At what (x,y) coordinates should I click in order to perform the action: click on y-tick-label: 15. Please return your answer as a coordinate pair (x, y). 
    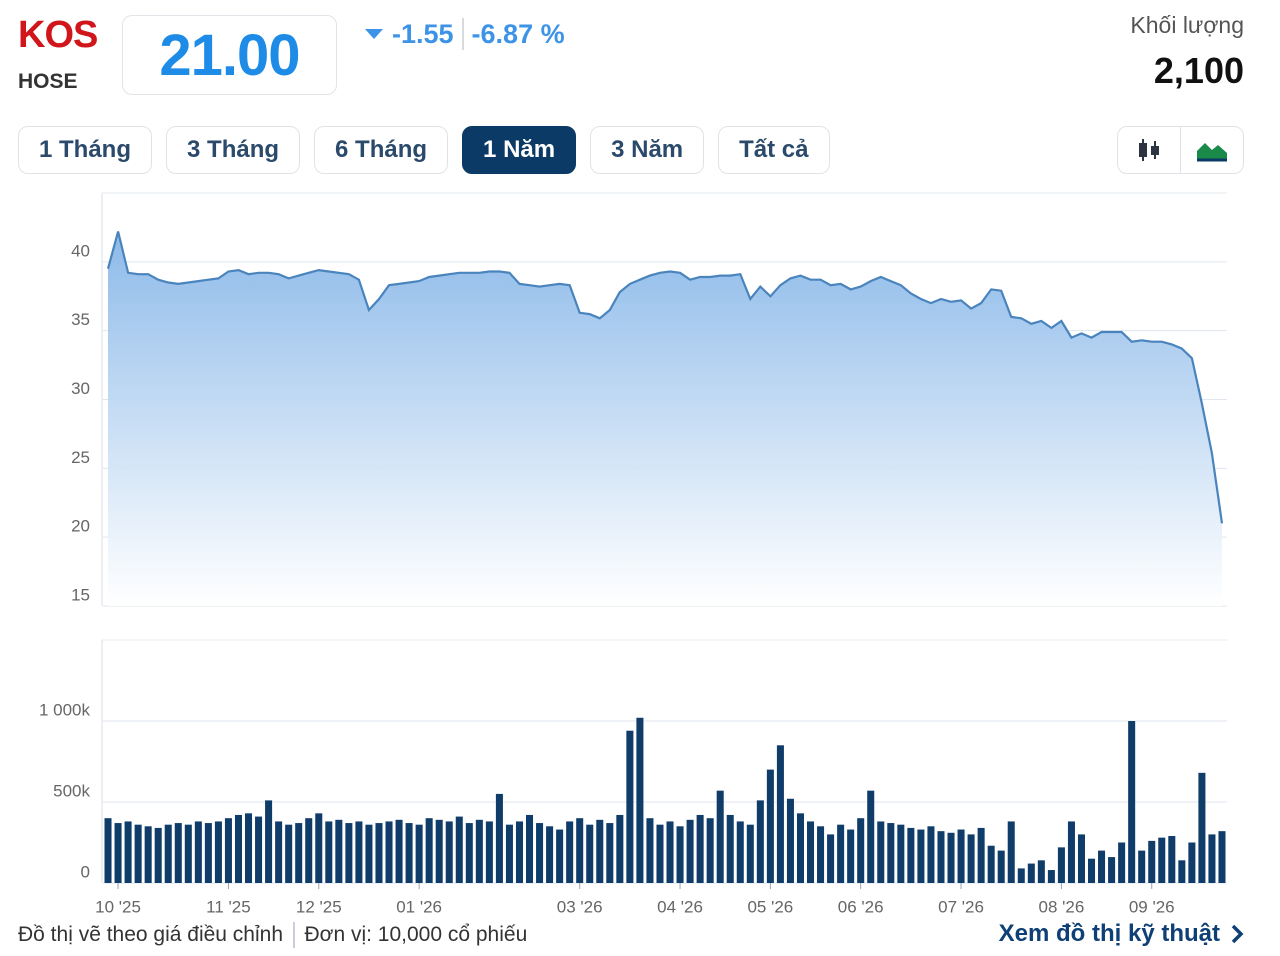
    Looking at the image, I should click on (80, 594).